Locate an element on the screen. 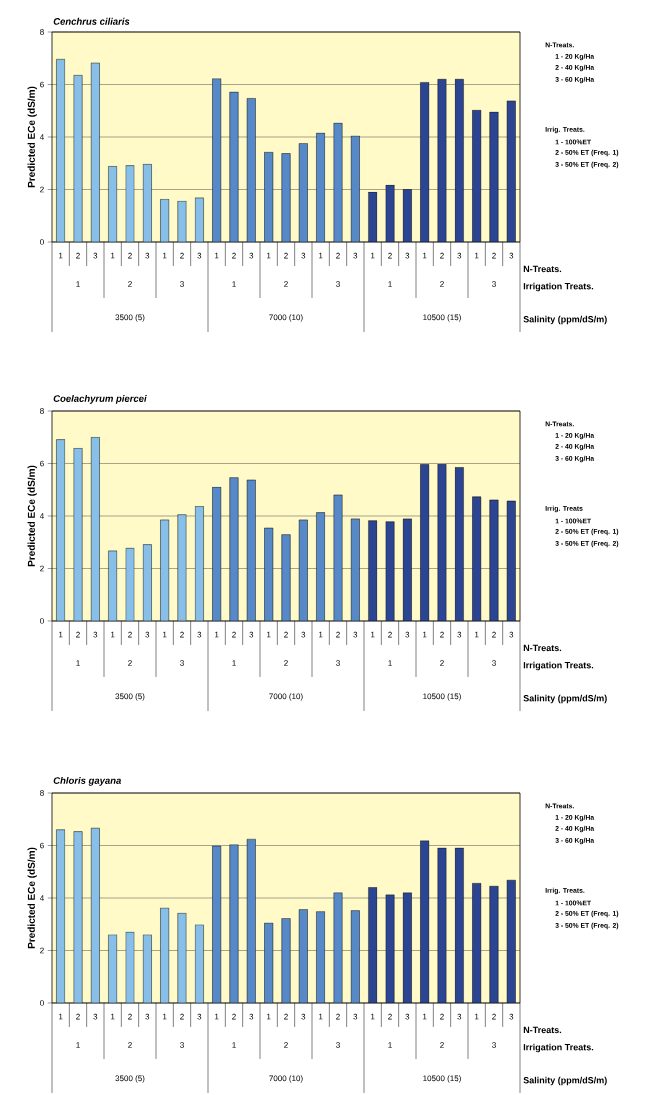 Image resolution: width=670 pixels, height=1095 pixels. y-axis-title: Predicted ECe (dS/m) is located at coordinates (32, 898).